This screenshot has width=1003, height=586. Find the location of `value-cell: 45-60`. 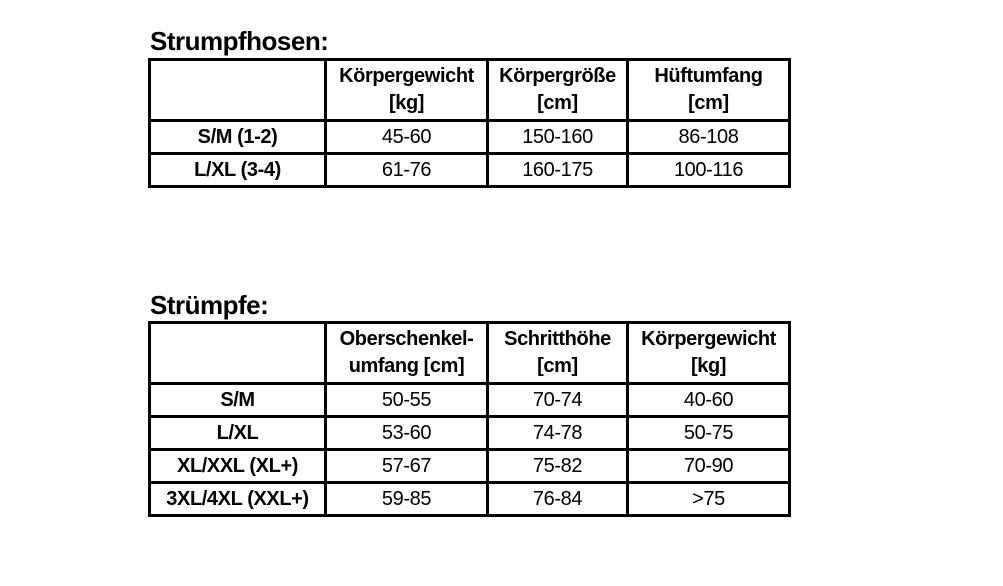

value-cell: 45-60 is located at coordinates (406, 137).